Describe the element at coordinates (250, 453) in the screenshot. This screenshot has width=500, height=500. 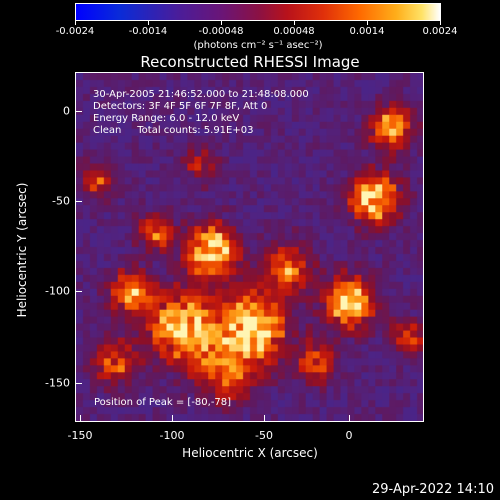
I see `x-axis-label: Heliocentric X (arcsec)` at that location.